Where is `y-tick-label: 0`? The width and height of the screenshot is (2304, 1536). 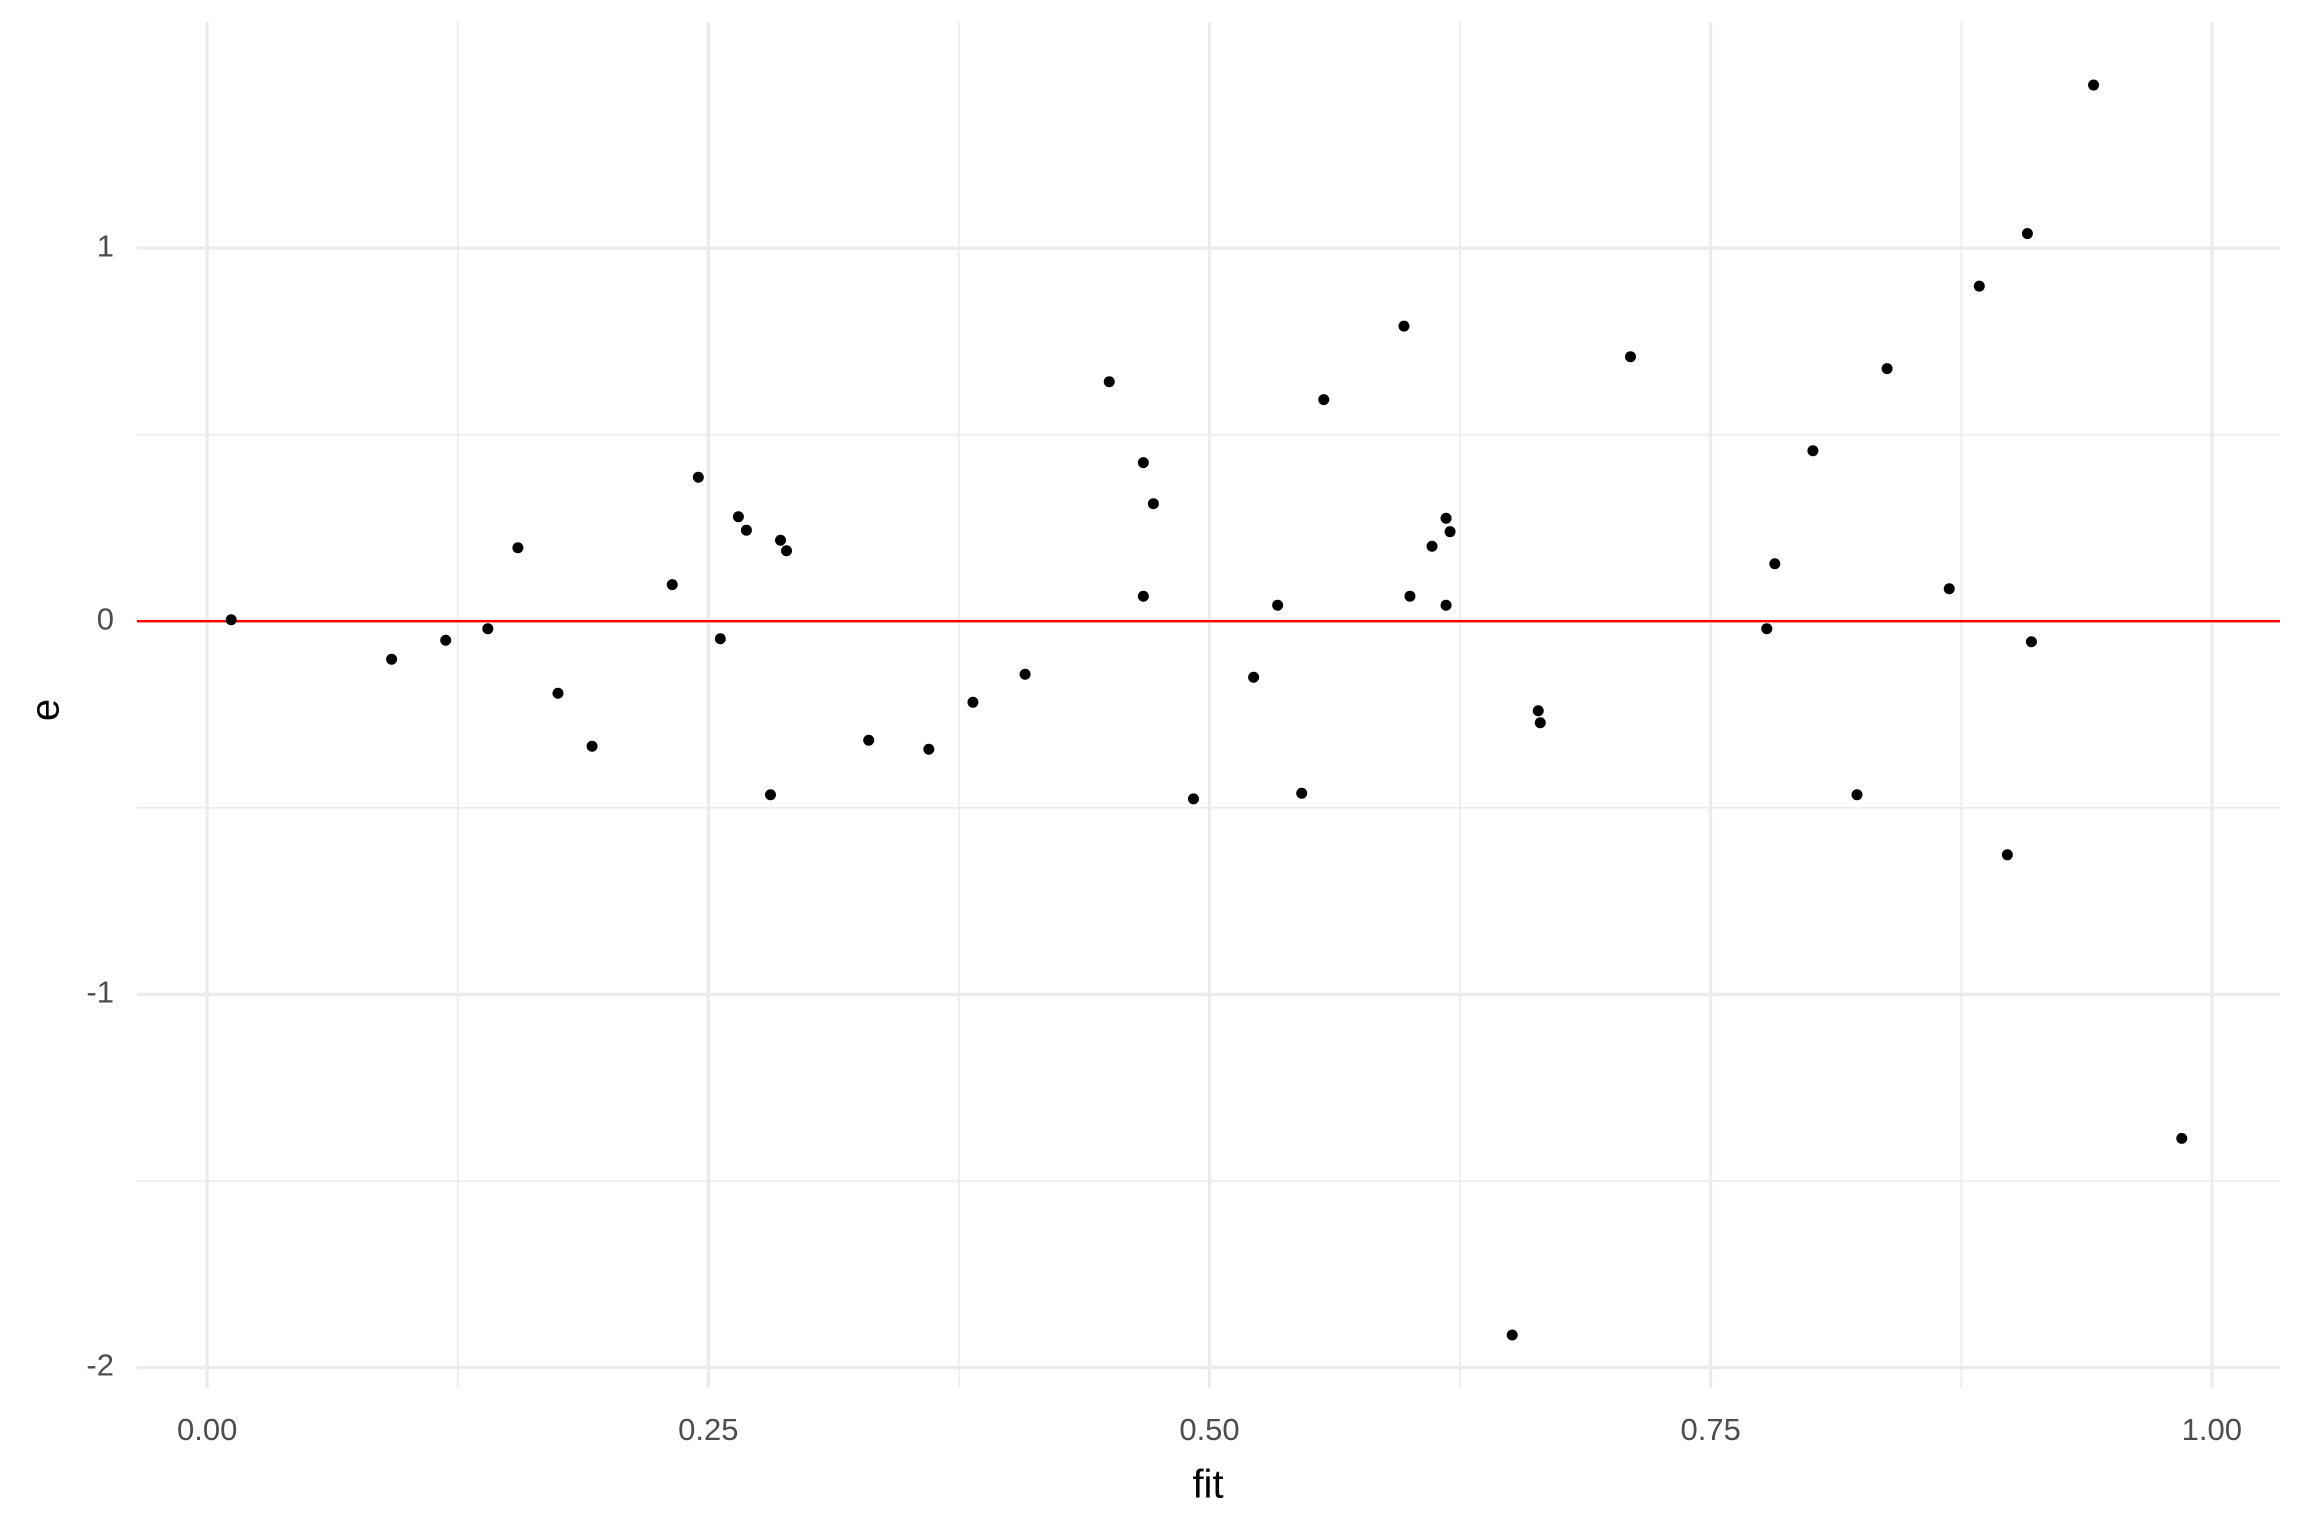 y-tick-label: 0 is located at coordinates (105, 618).